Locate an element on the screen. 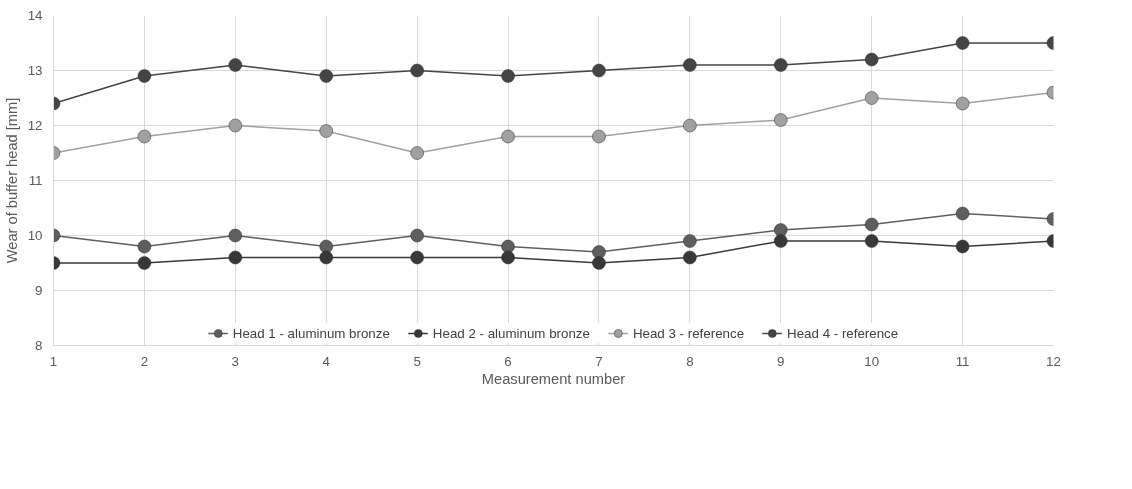 The image size is (1132, 489). legend-label: Head 1 - aluminum bronze is located at coordinates (311, 333).